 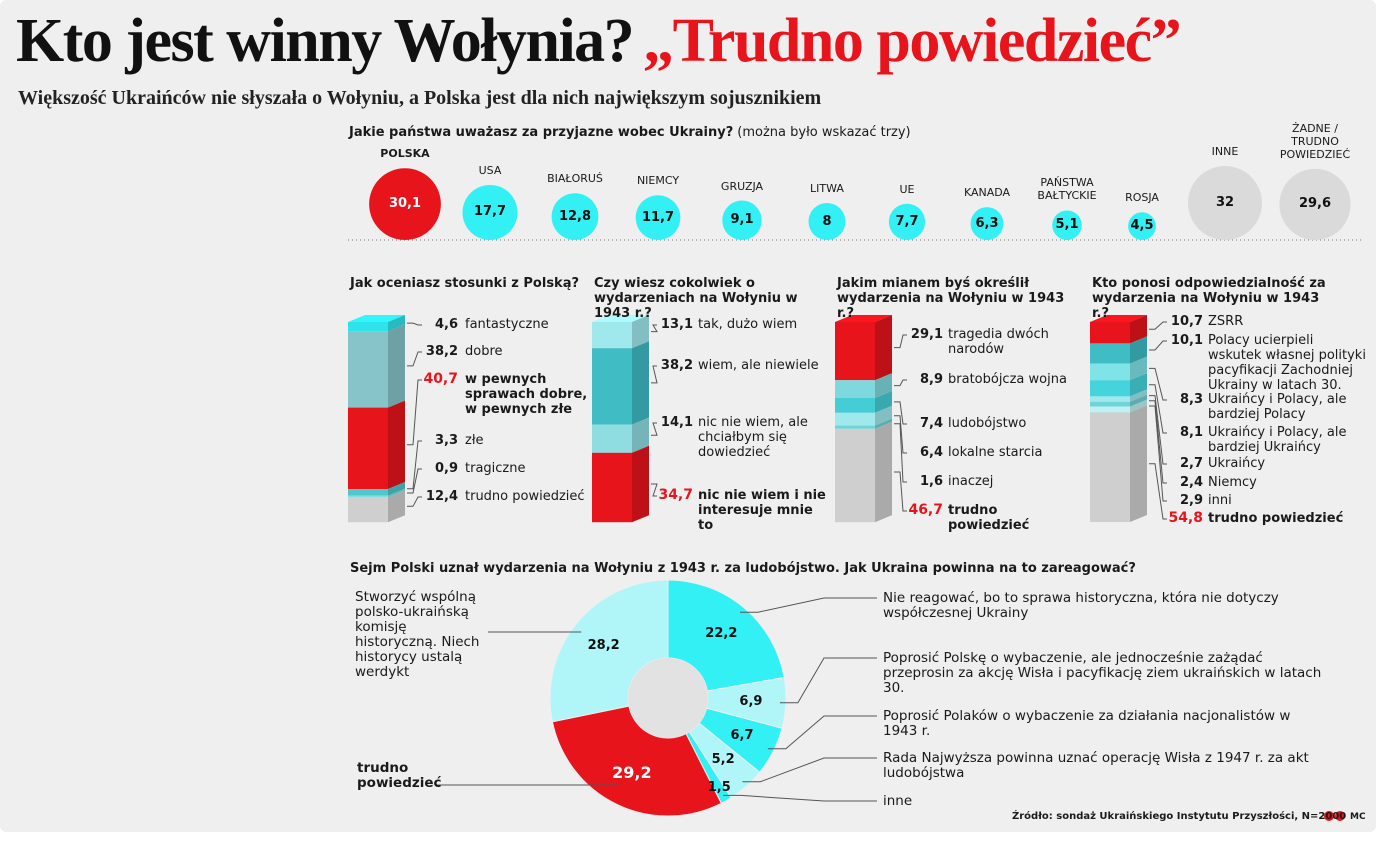 I want to click on category-label: Niemcy, so click(x=1232, y=482).